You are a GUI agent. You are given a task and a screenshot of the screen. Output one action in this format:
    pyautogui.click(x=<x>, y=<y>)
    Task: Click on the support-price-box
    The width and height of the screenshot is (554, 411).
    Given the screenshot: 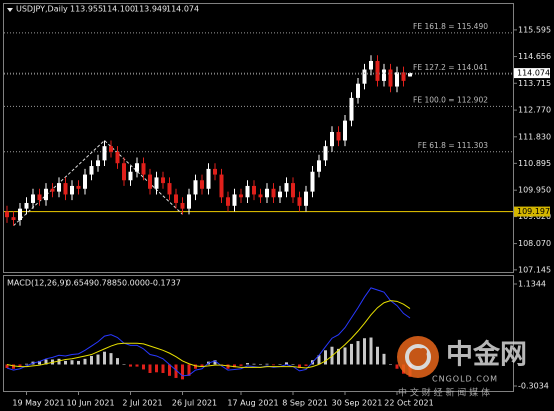 What is the action you would take?
    pyautogui.click(x=532, y=211)
    